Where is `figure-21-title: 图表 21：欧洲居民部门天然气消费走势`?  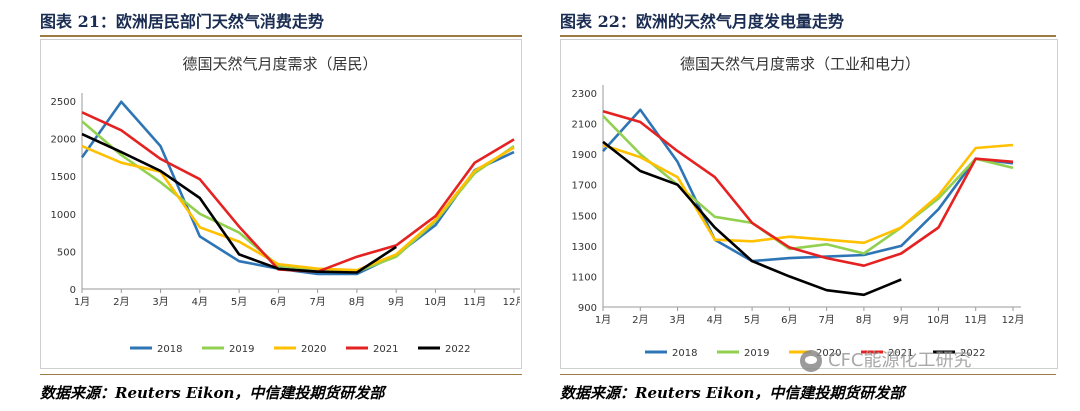
figure-21-title: 图表 21：欧洲居民部门天然气消费走势 is located at coordinates (182, 21).